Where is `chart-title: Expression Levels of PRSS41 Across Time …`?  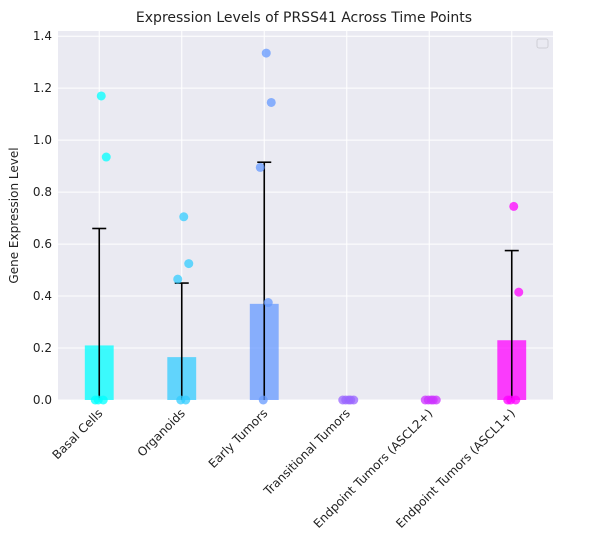
chart-title: Expression Levels of PRSS41 Across Time … is located at coordinates (304, 18).